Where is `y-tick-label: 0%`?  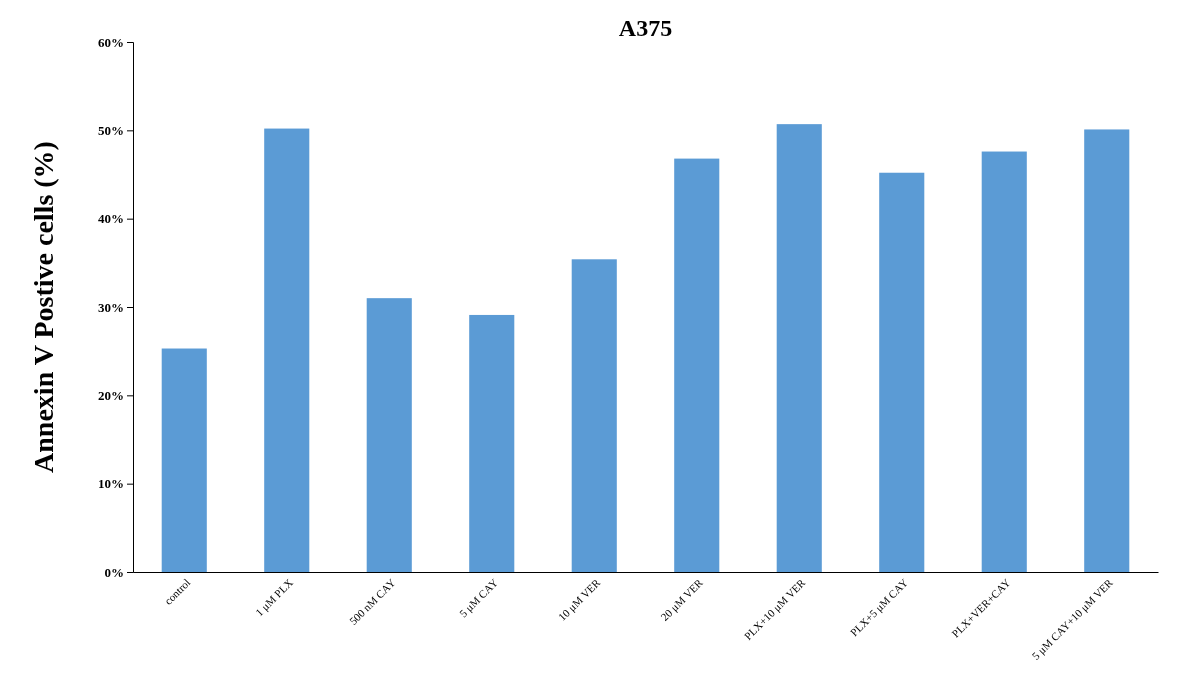
y-tick-label: 0% is located at coordinates (114, 572).